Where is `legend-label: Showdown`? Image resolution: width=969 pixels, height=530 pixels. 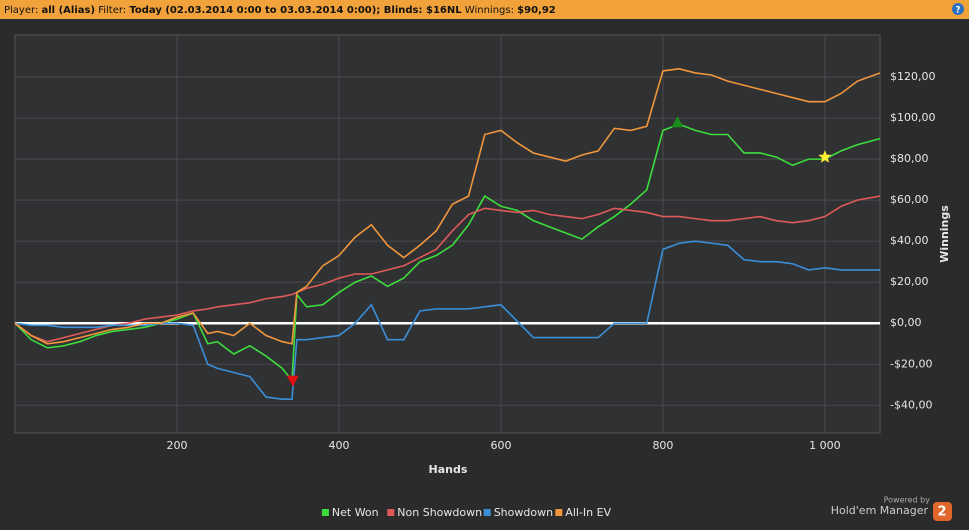
legend-label: Showdown is located at coordinates (523, 512).